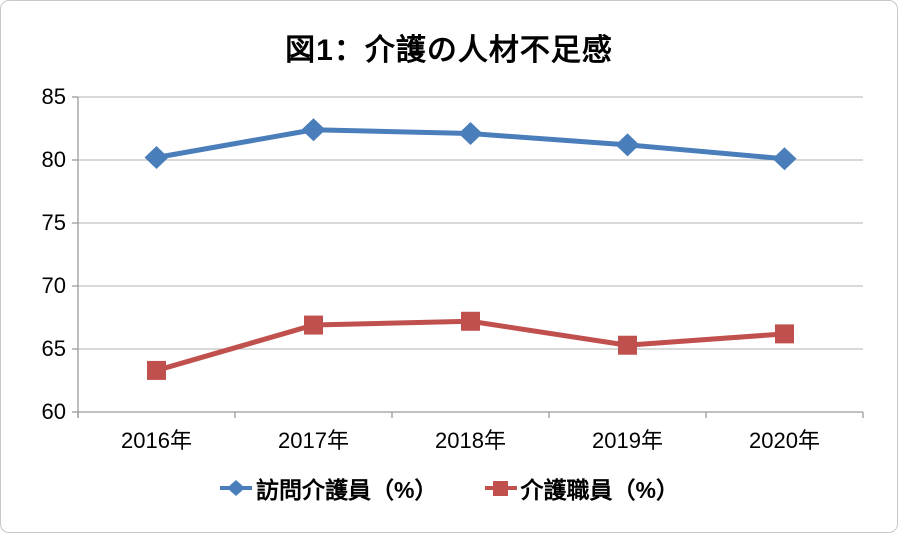 This screenshot has height=535, width=900. I want to click on legend-diamond, so click(236, 488).